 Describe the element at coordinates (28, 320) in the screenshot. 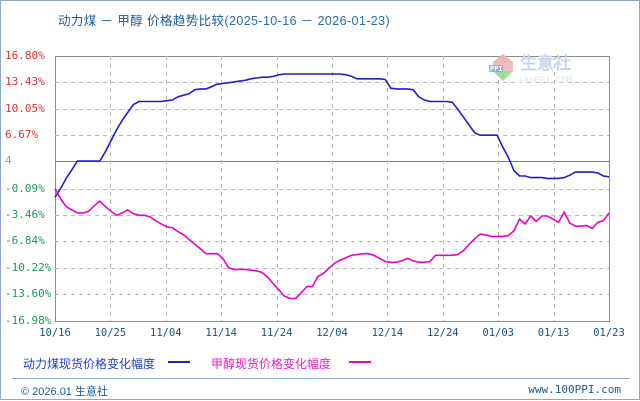

I see `y-axis-tick-label: -16.98%` at that location.